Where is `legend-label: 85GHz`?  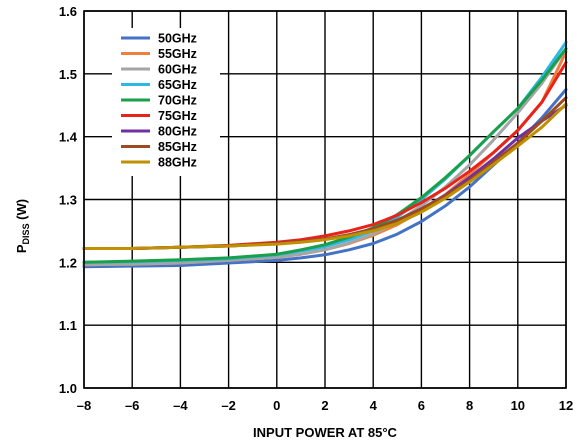
legend-label: 85GHz is located at coordinates (177, 147).